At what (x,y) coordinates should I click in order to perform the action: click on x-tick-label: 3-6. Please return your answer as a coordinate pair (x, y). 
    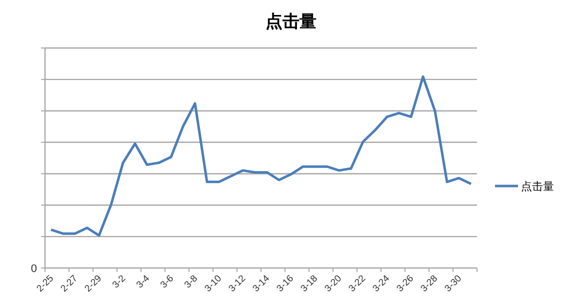
    Looking at the image, I should click on (167, 282).